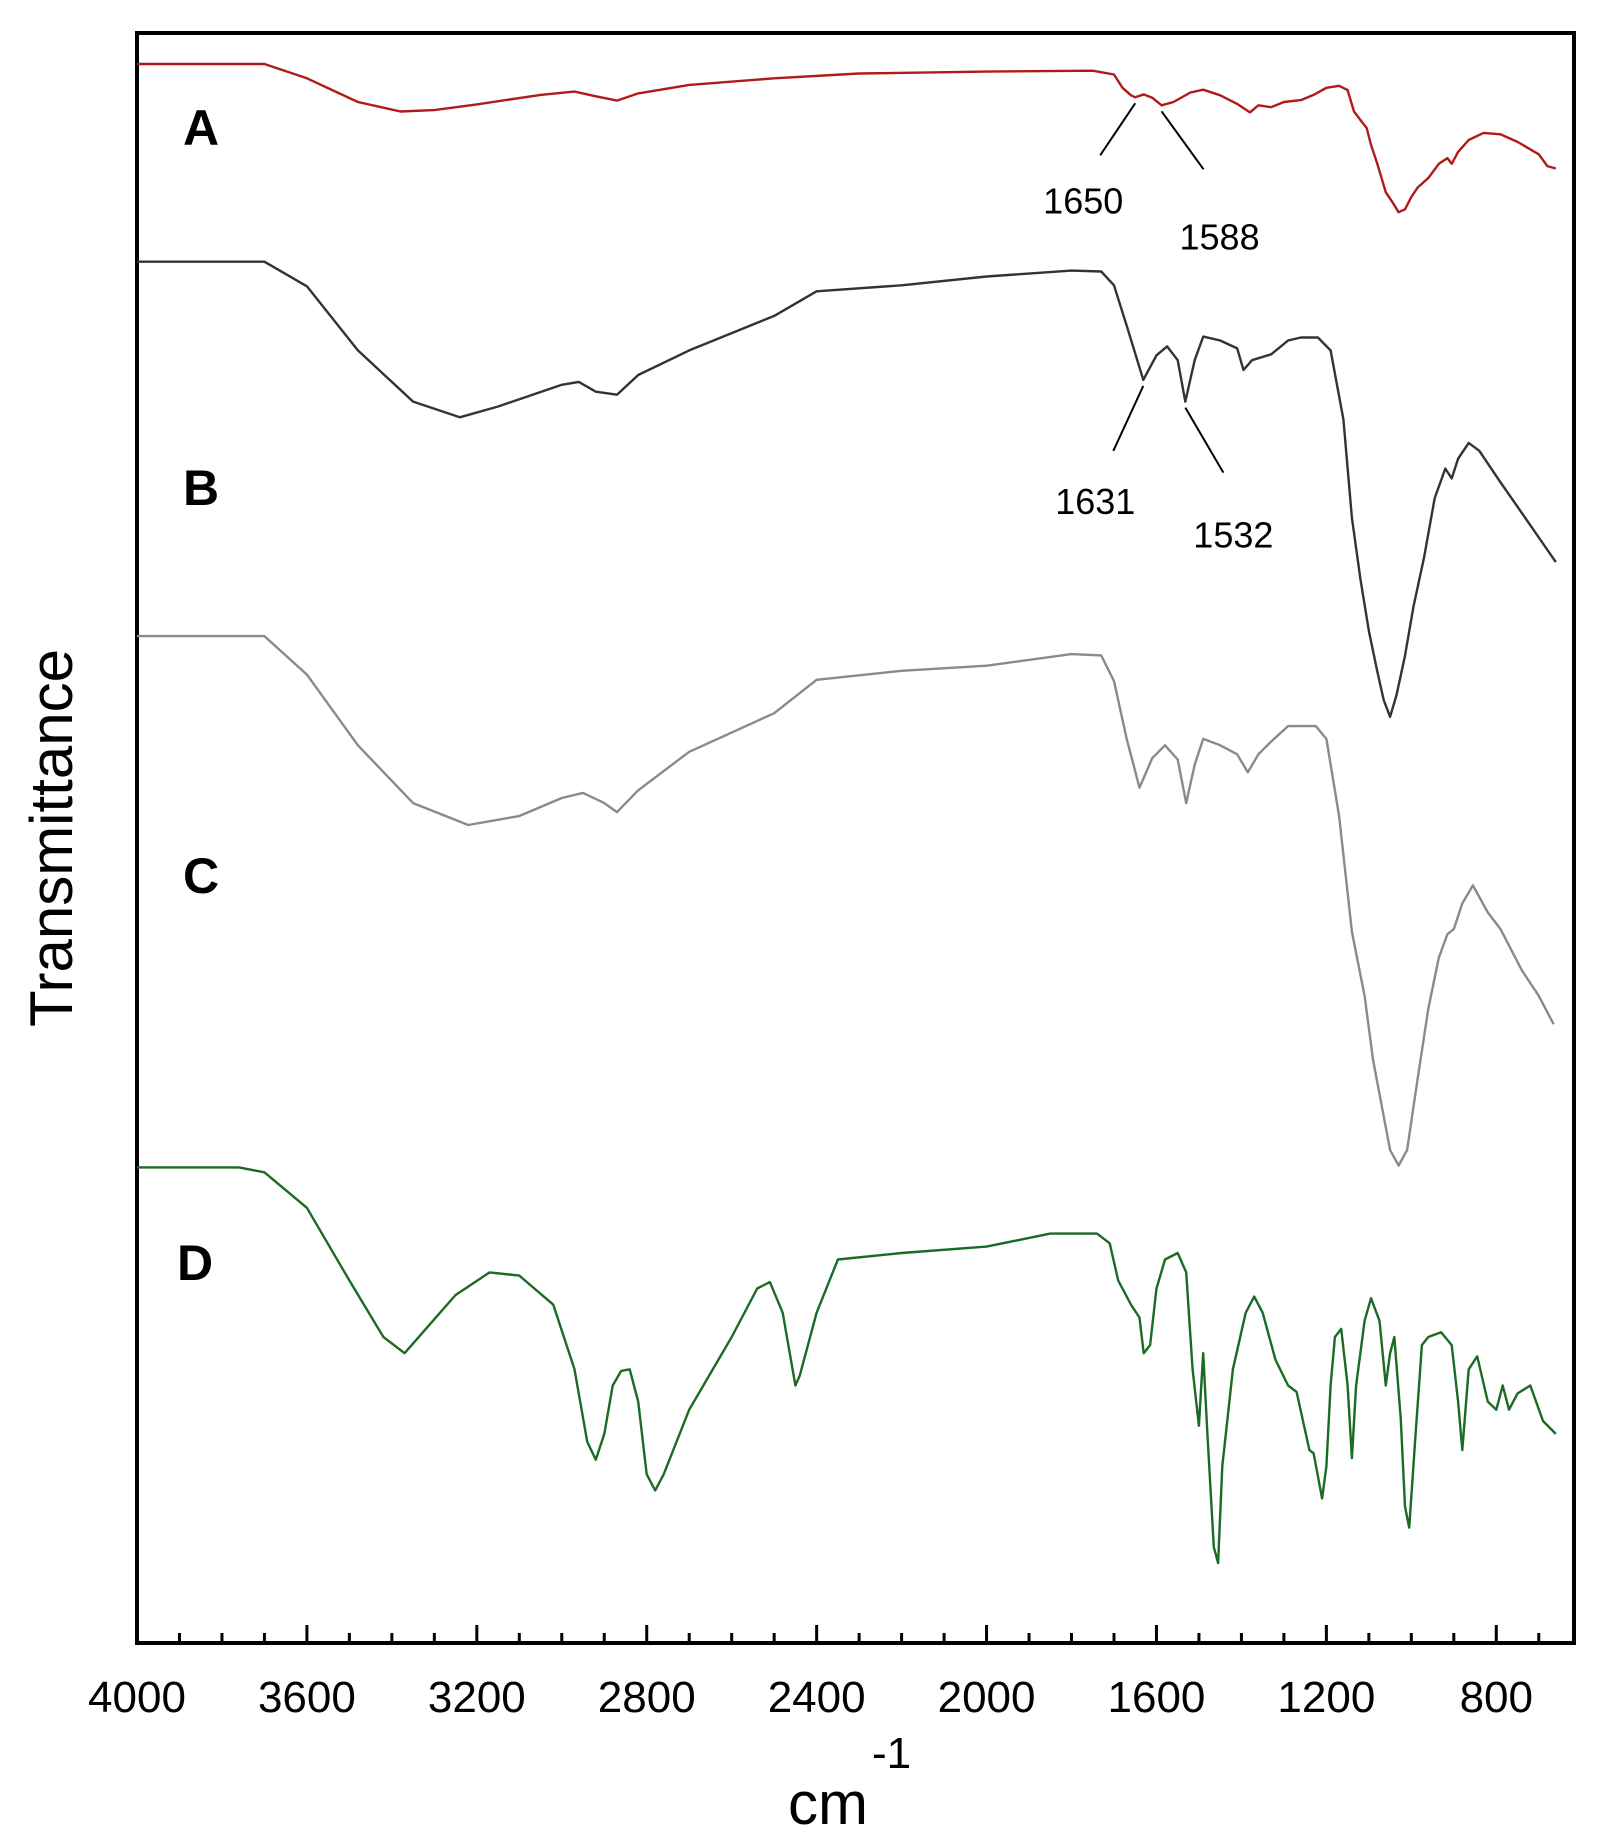 This screenshot has height=1847, width=1608. Describe the element at coordinates (201, 488) in the screenshot. I see `series-label-b: B` at that location.